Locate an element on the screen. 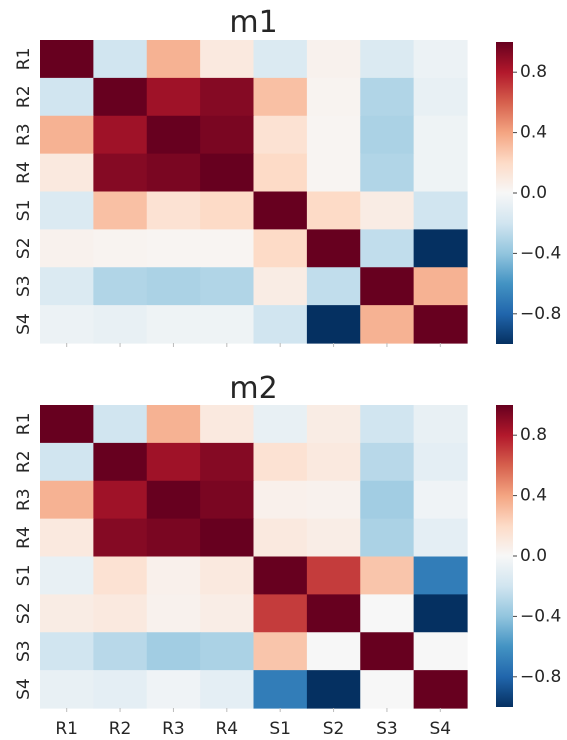 The width and height of the screenshot is (567, 740). cell-R3-R3 is located at coordinates (173, 500).